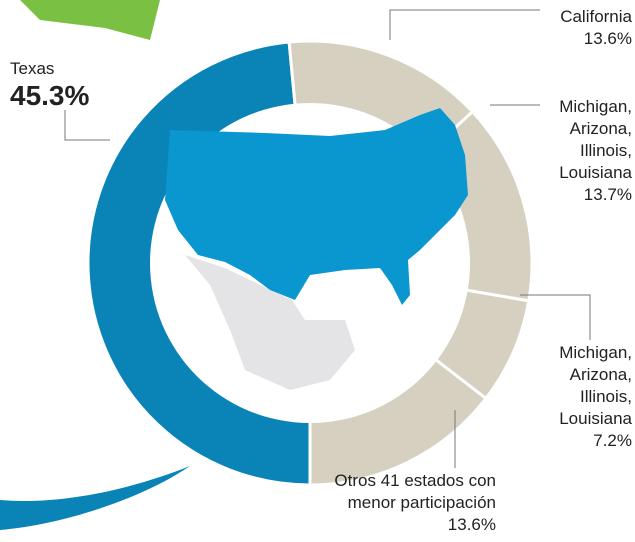 The width and height of the screenshot is (635, 542). Describe the element at coordinates (415, 491) in the screenshot. I see `category-label: Otros 41 estados con menor participación` at that location.